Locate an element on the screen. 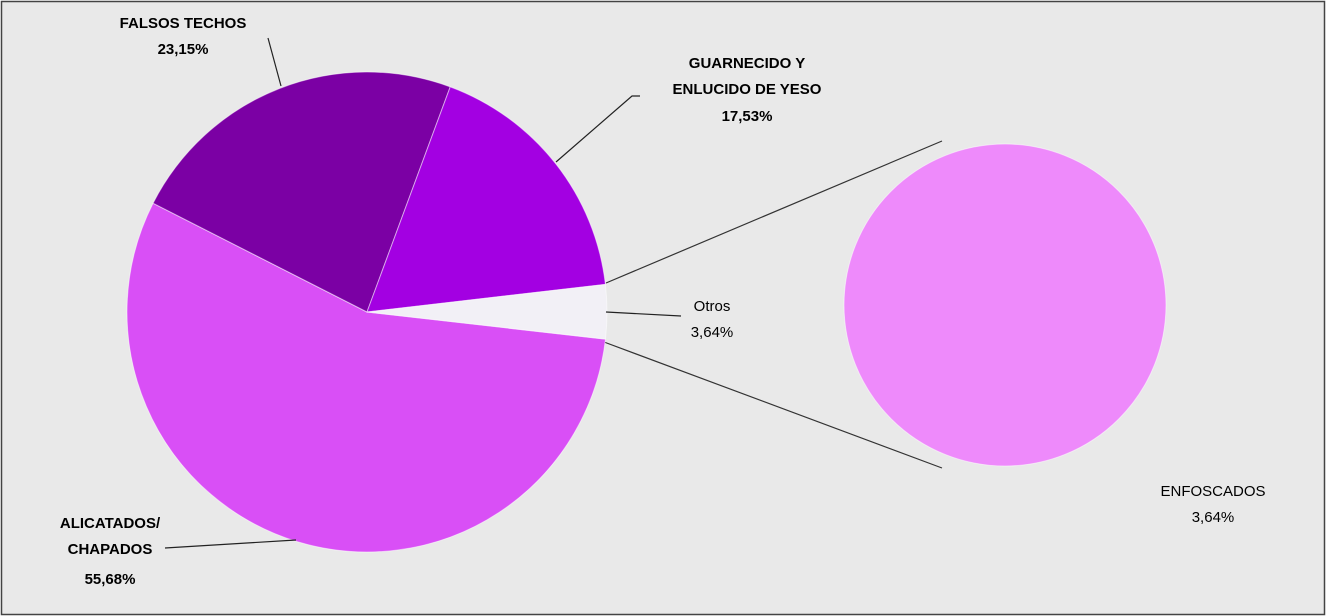 This screenshot has height=616, width=1326. slice-value-label: 55,68% is located at coordinates (110, 579).